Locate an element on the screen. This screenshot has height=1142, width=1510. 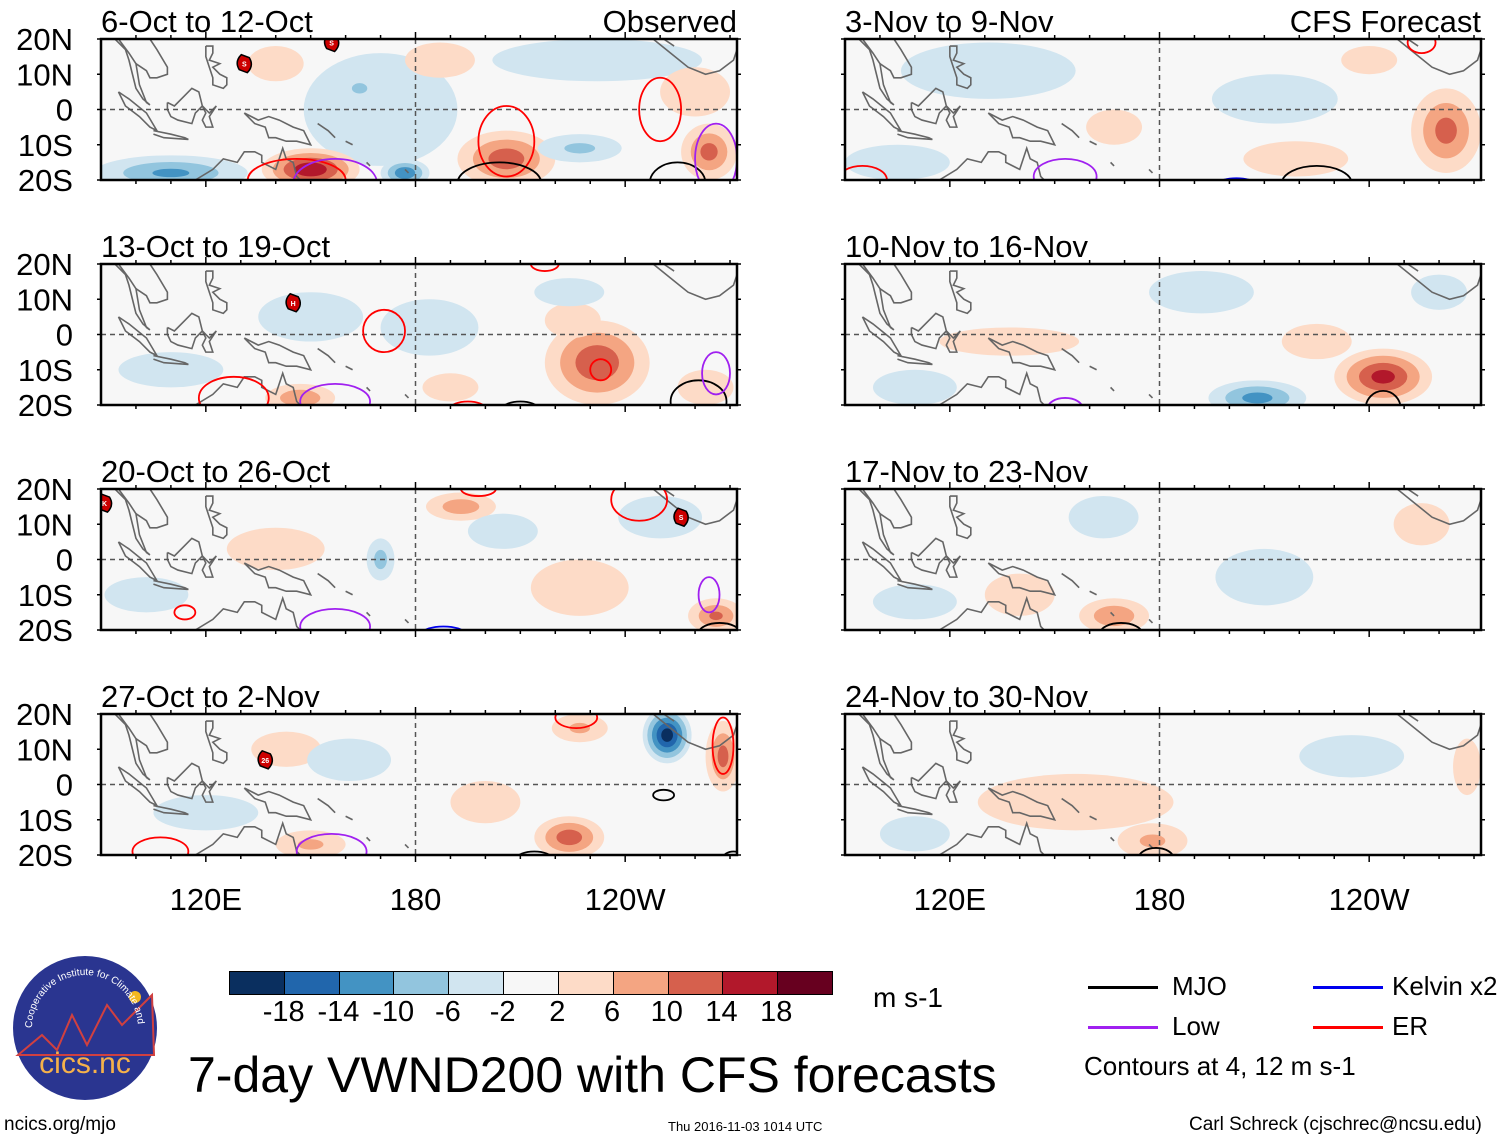
colorbar-tick-label: 6 is located at coordinates (612, 1012).